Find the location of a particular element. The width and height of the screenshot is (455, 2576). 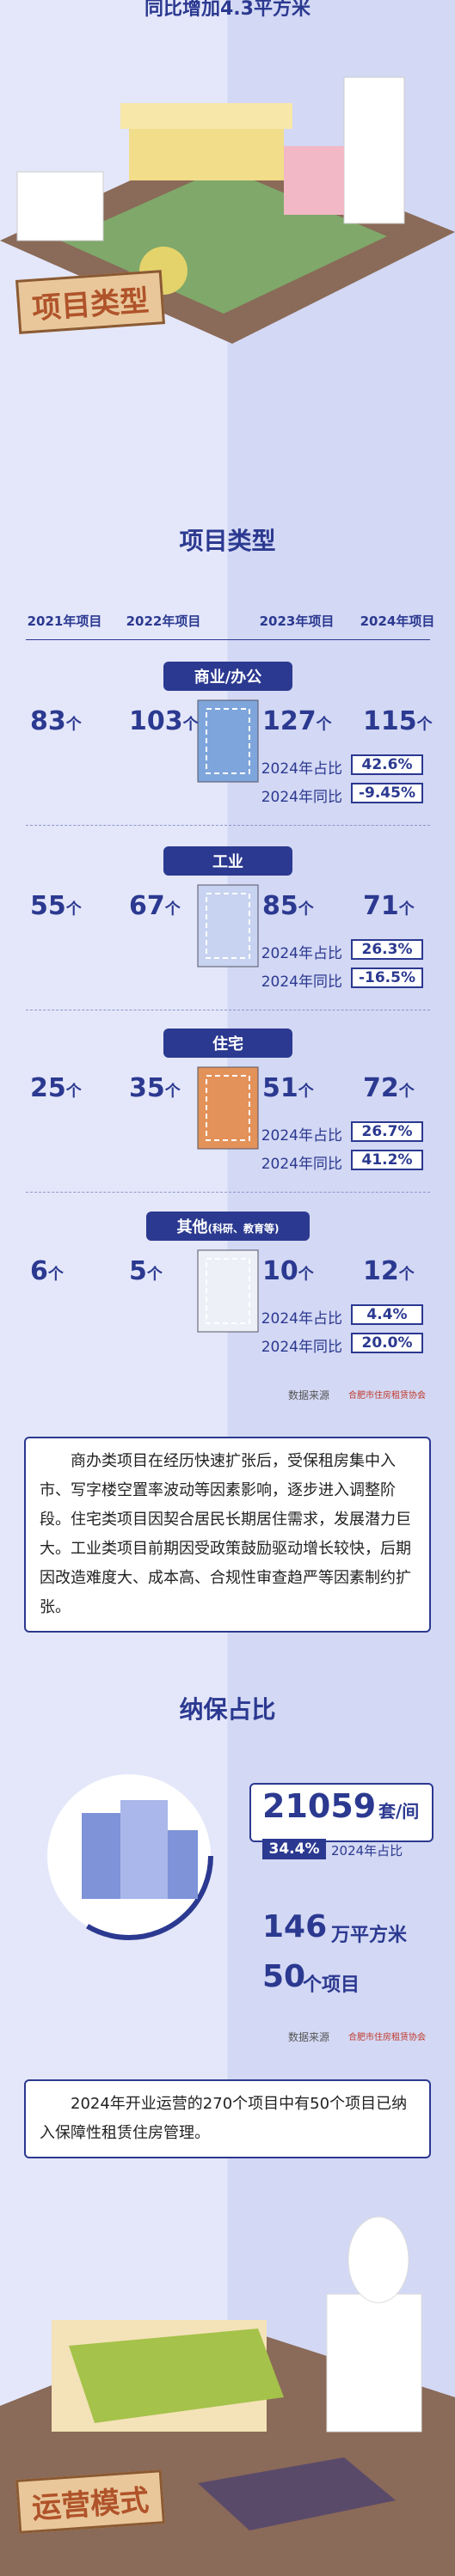

group-label: 住宅 is located at coordinates (227, 1043).